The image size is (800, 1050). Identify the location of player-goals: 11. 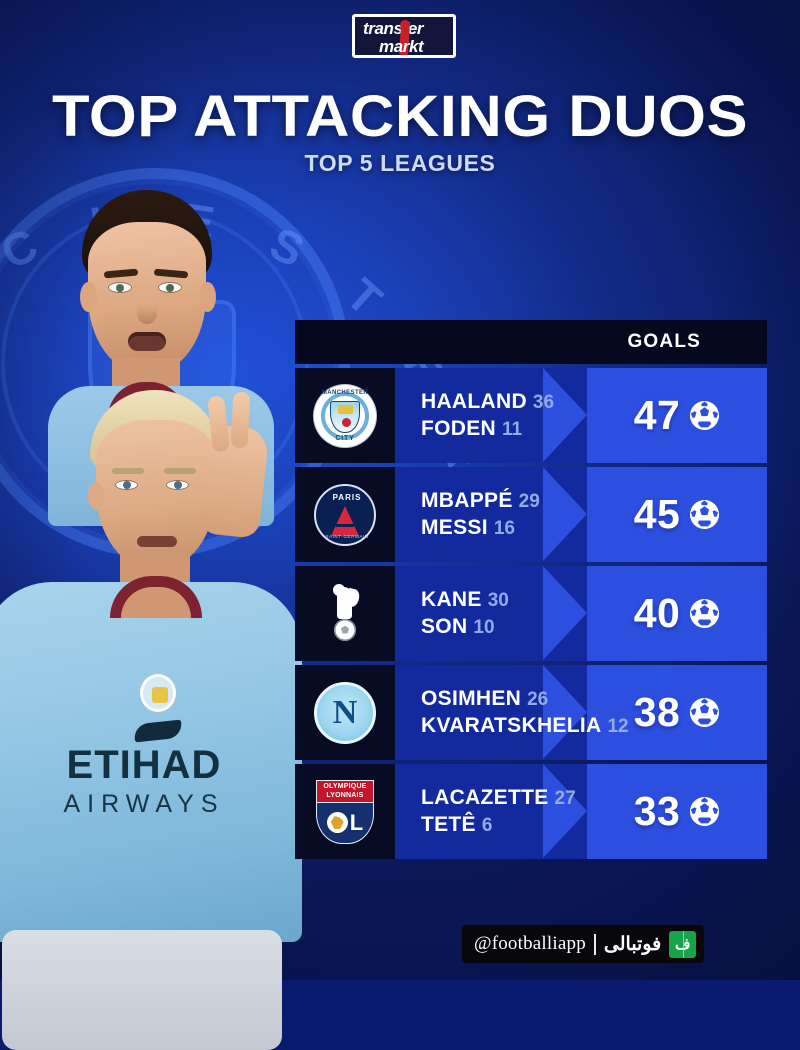
(512, 429).